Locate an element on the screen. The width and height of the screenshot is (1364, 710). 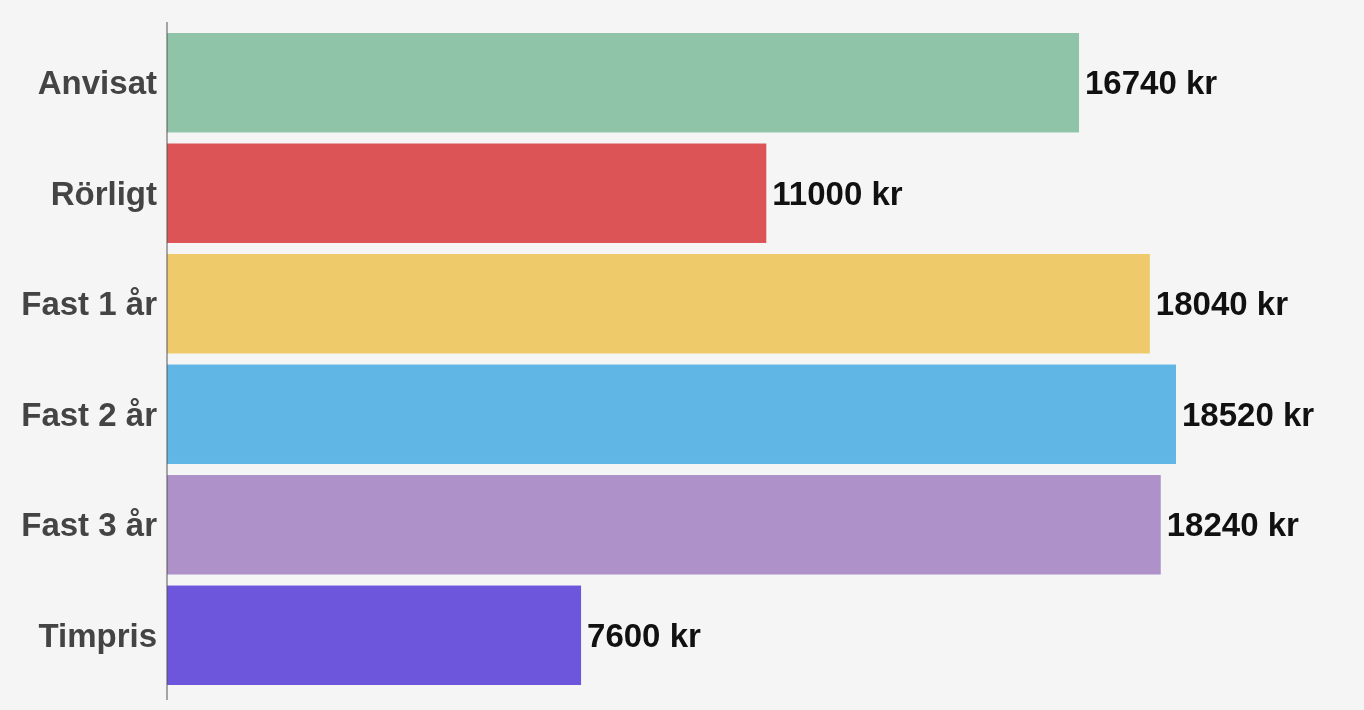
data-label: 18040 kr is located at coordinates (1222, 304).